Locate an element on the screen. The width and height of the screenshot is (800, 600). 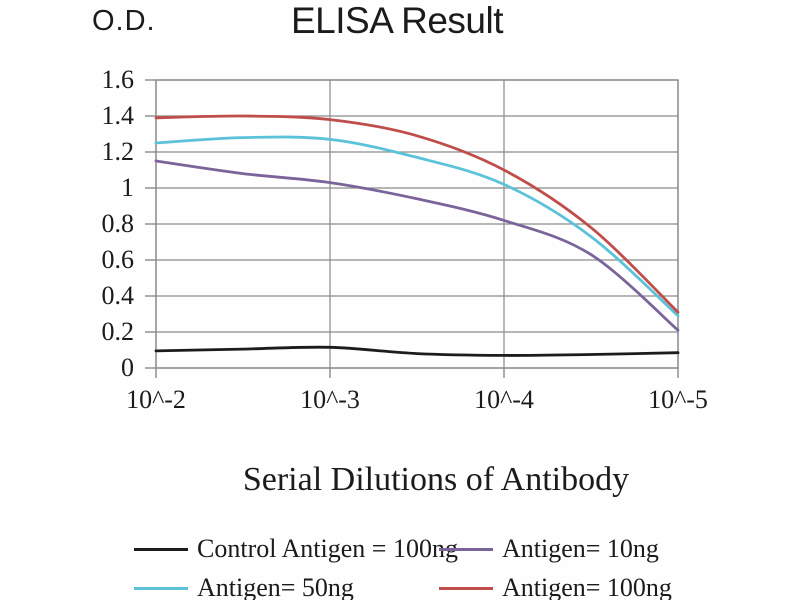
y-axis-corner-label: O.D. is located at coordinates (124, 21).